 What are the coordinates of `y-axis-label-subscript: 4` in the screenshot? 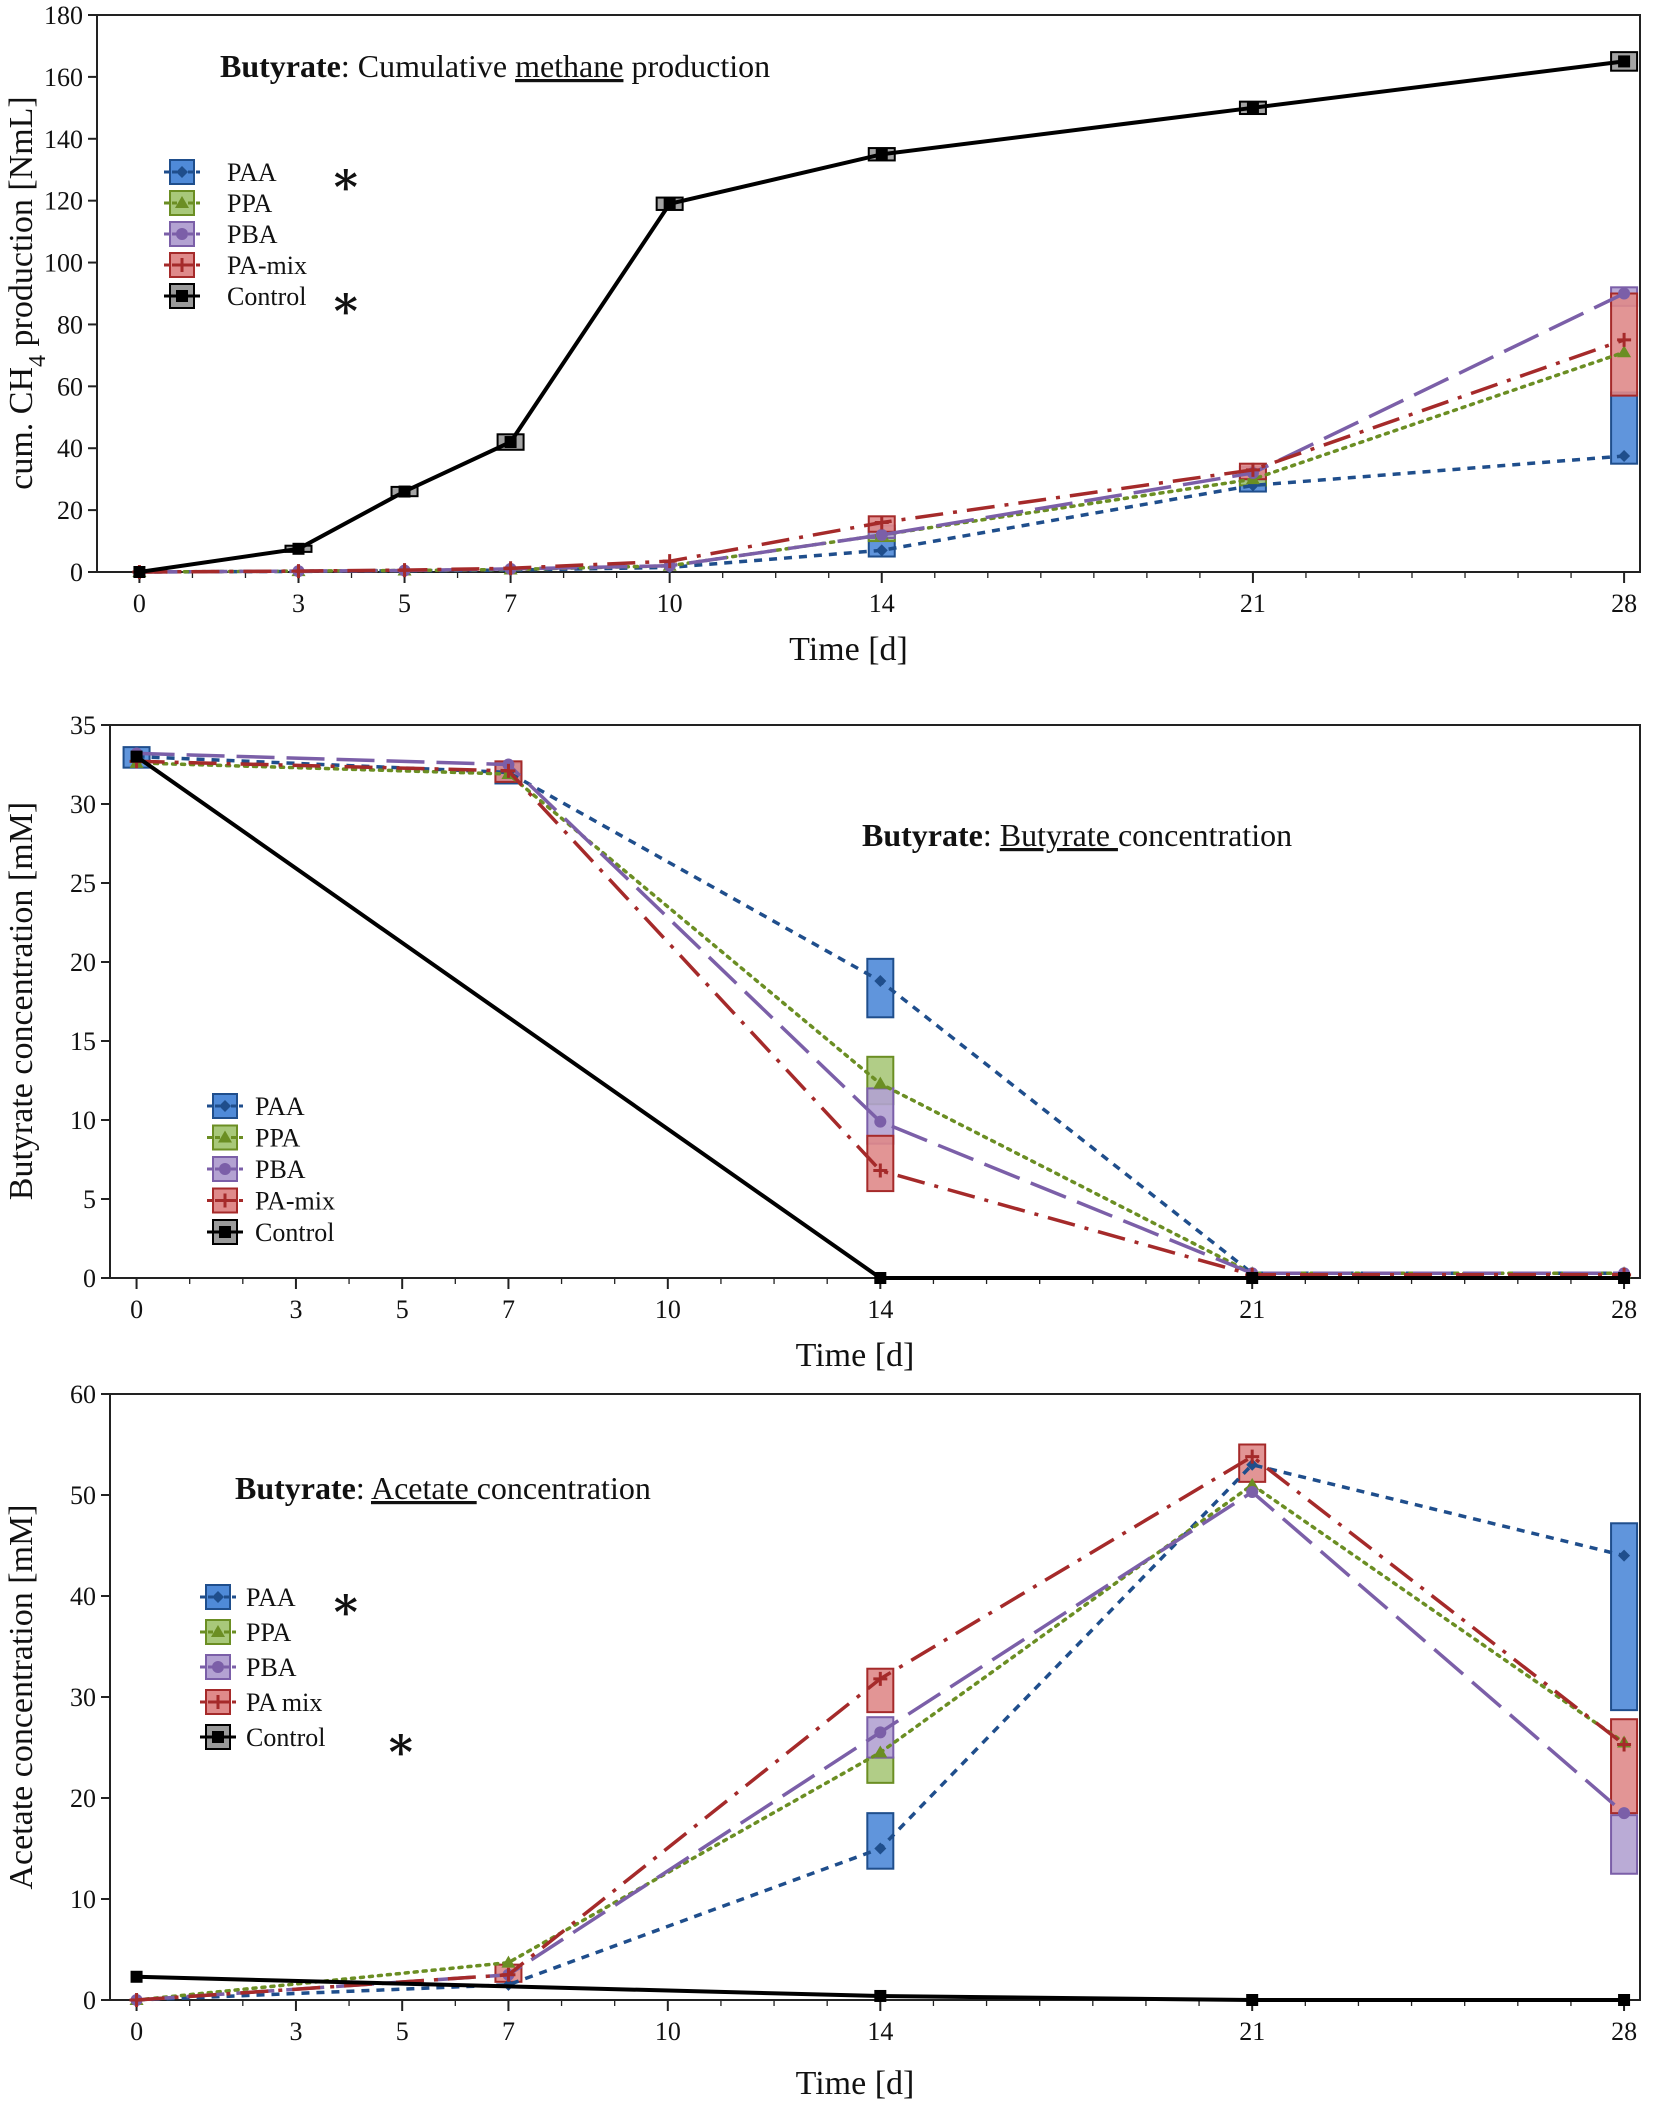 It's located at (38, 361).